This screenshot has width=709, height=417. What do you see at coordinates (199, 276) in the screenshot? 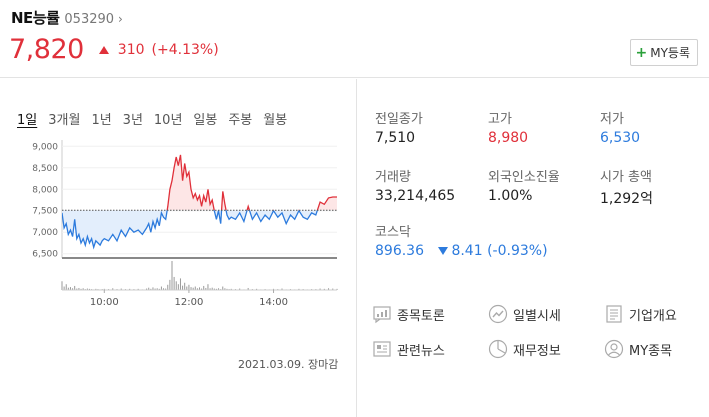
I see `volume-bars` at bounding box center [199, 276].